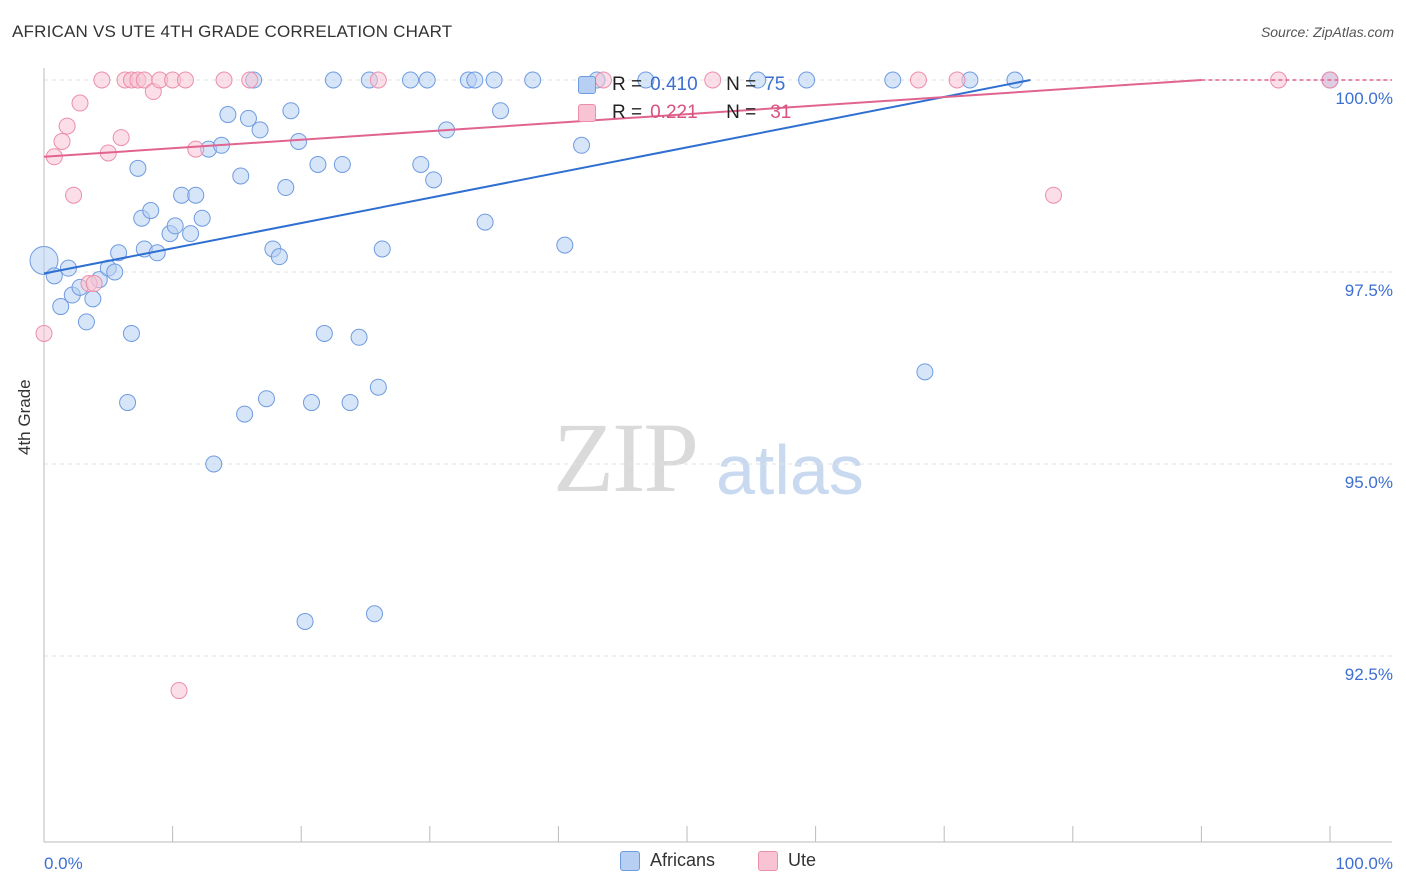 This screenshot has width=1406, height=892. I want to click on trend-line-ute, so click(622, 118).